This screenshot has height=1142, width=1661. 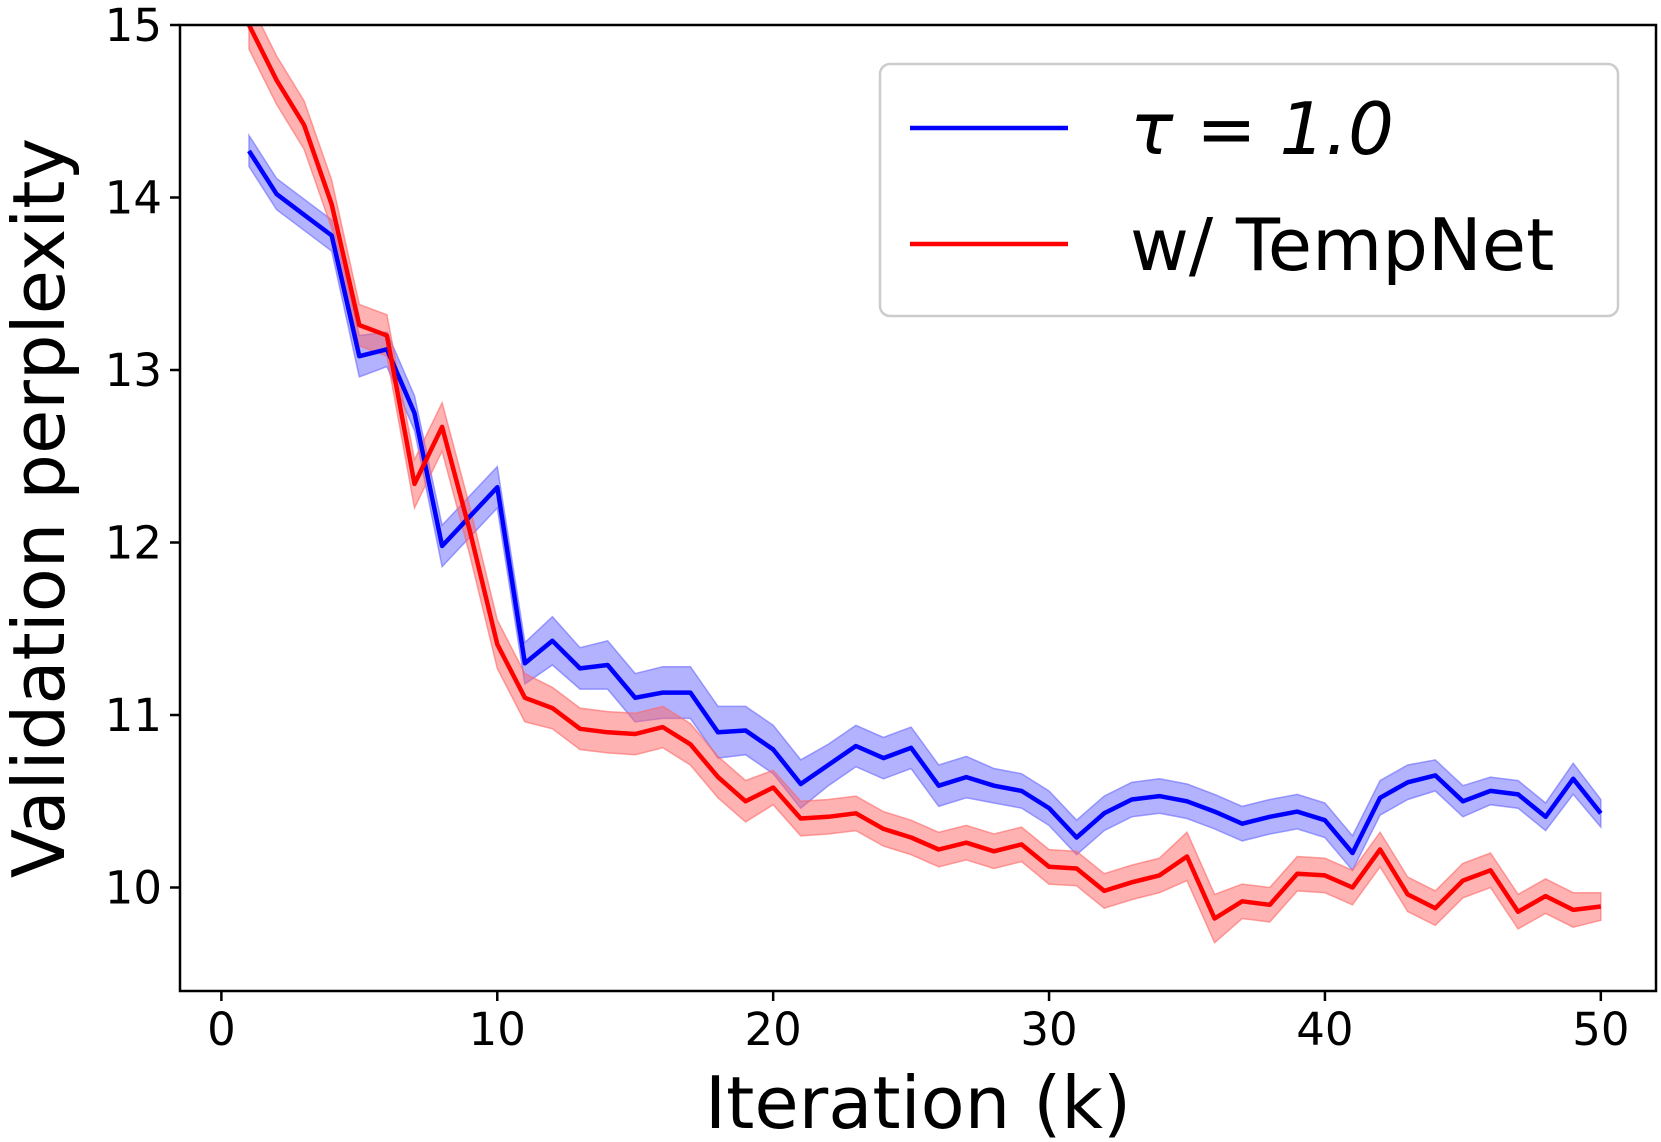 What do you see at coordinates (133, 543) in the screenshot?
I see `y-tick-label: 12` at bounding box center [133, 543].